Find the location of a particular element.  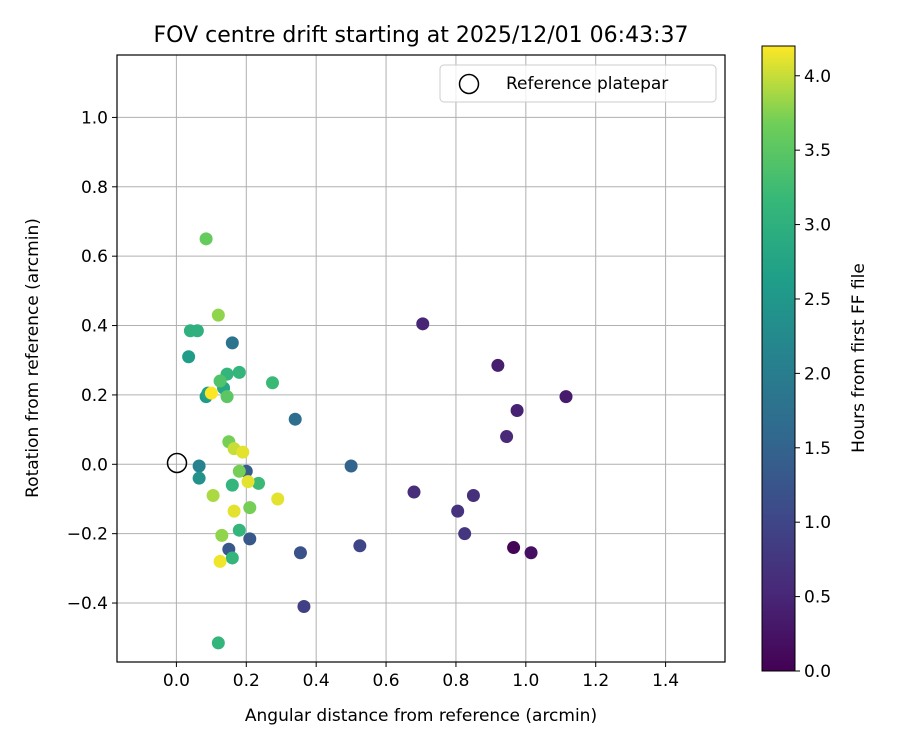

x-tick-label: 0.6 is located at coordinates (386, 681).